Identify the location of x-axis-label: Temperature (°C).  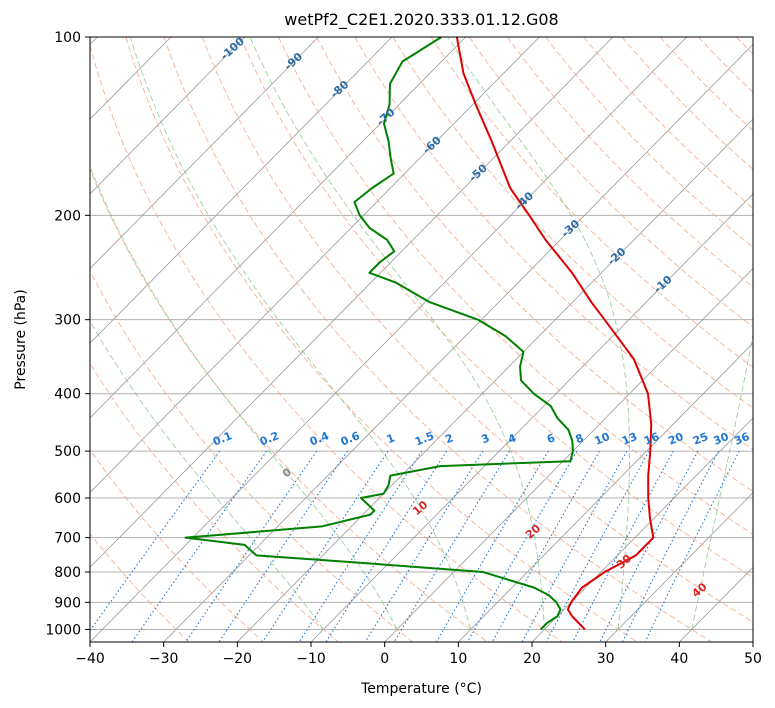
(421, 689).